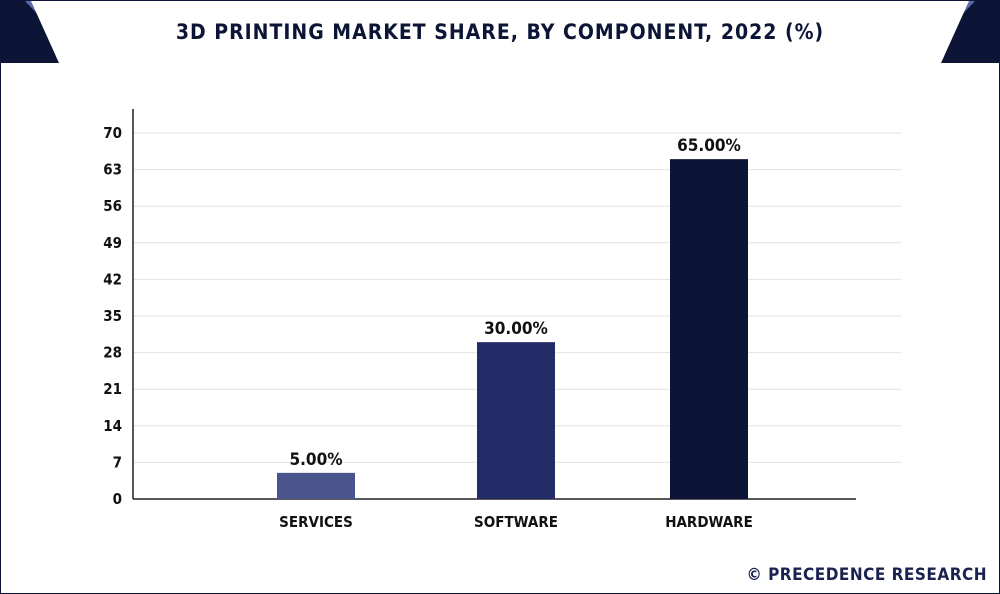 Image resolution: width=1000 pixels, height=594 pixels. Describe the element at coordinates (112, 170) in the screenshot. I see `y-tick-label: 63` at that location.